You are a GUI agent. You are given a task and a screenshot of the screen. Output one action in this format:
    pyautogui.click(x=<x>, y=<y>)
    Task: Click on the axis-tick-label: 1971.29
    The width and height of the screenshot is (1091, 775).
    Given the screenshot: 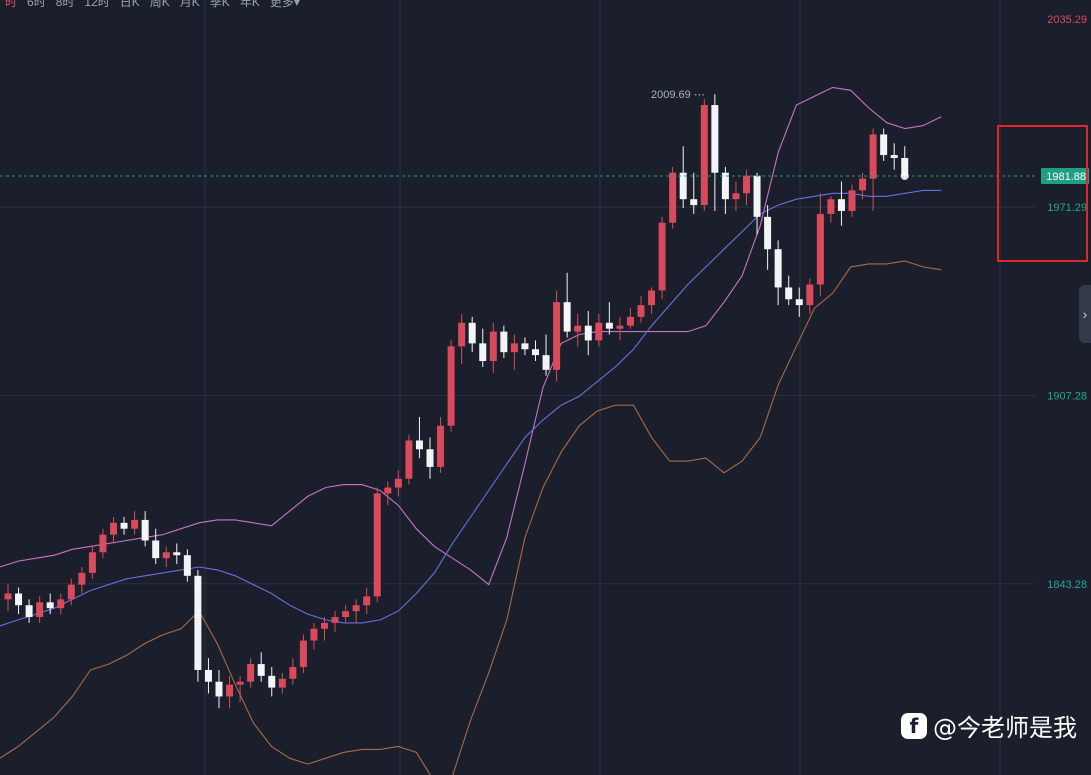 What is the action you would take?
    pyautogui.click(x=1067, y=208)
    